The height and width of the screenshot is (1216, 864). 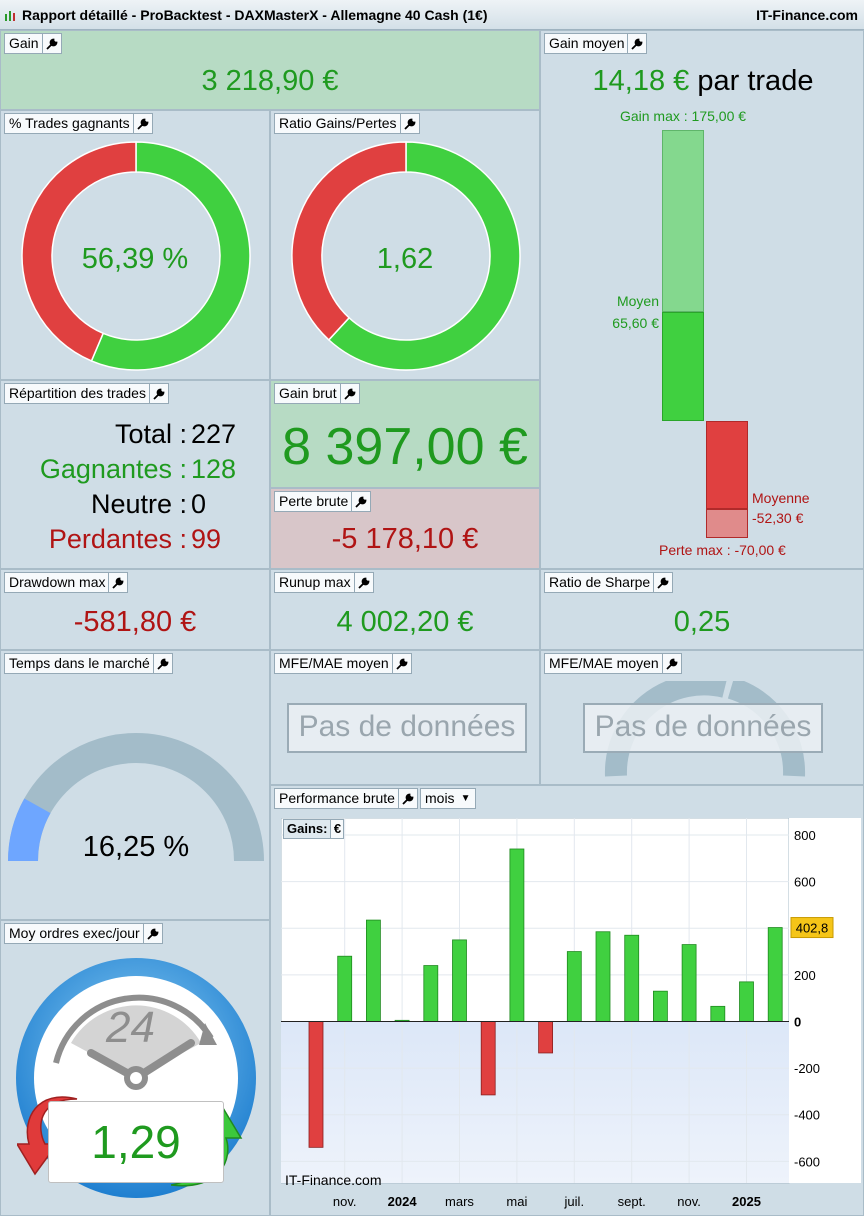 I want to click on chart-watermark: IT-Finance.com, so click(x=333, y=1180).